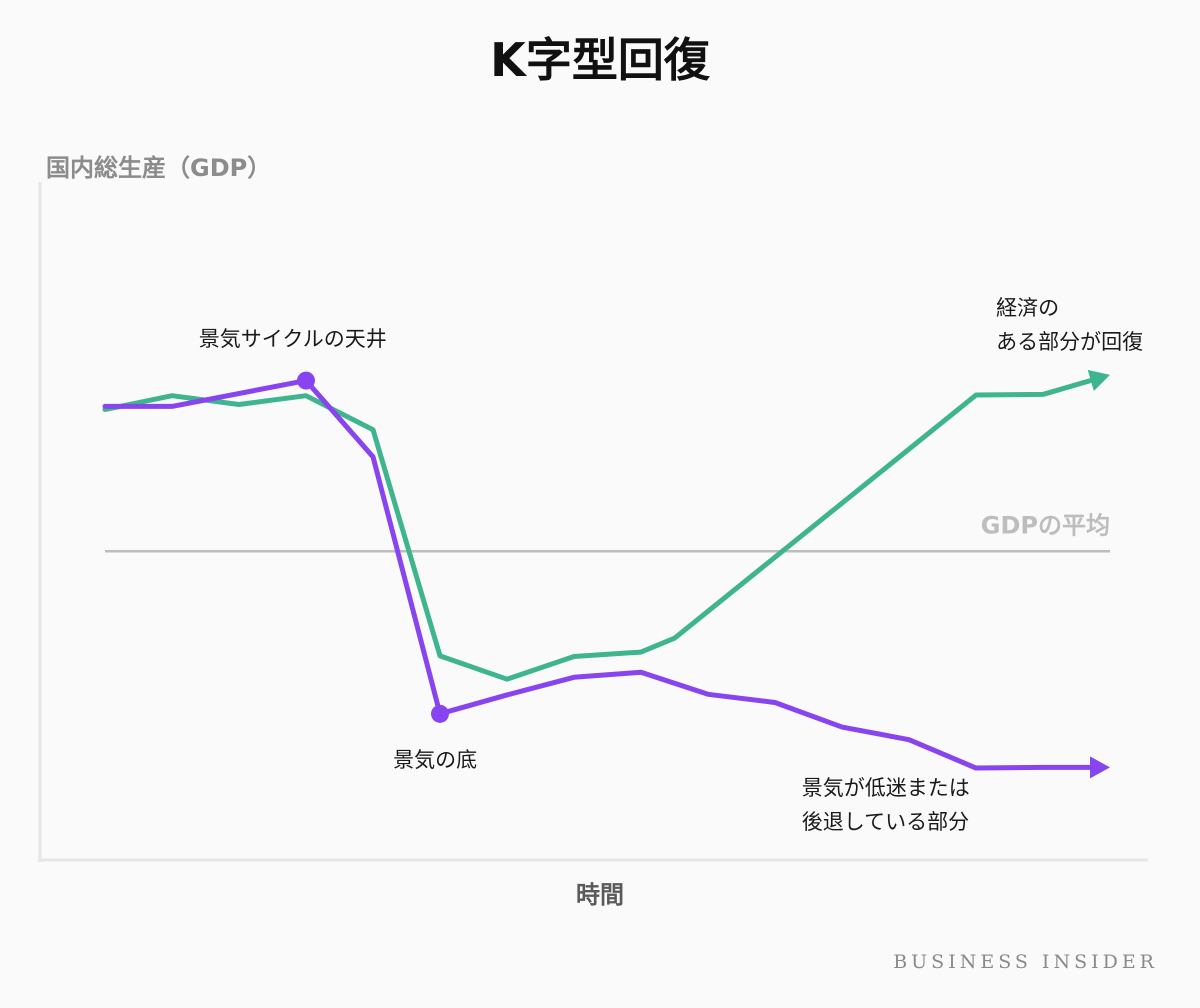 This screenshot has width=1200, height=1008. I want to click on x-axis-label: 時間, so click(600, 895).